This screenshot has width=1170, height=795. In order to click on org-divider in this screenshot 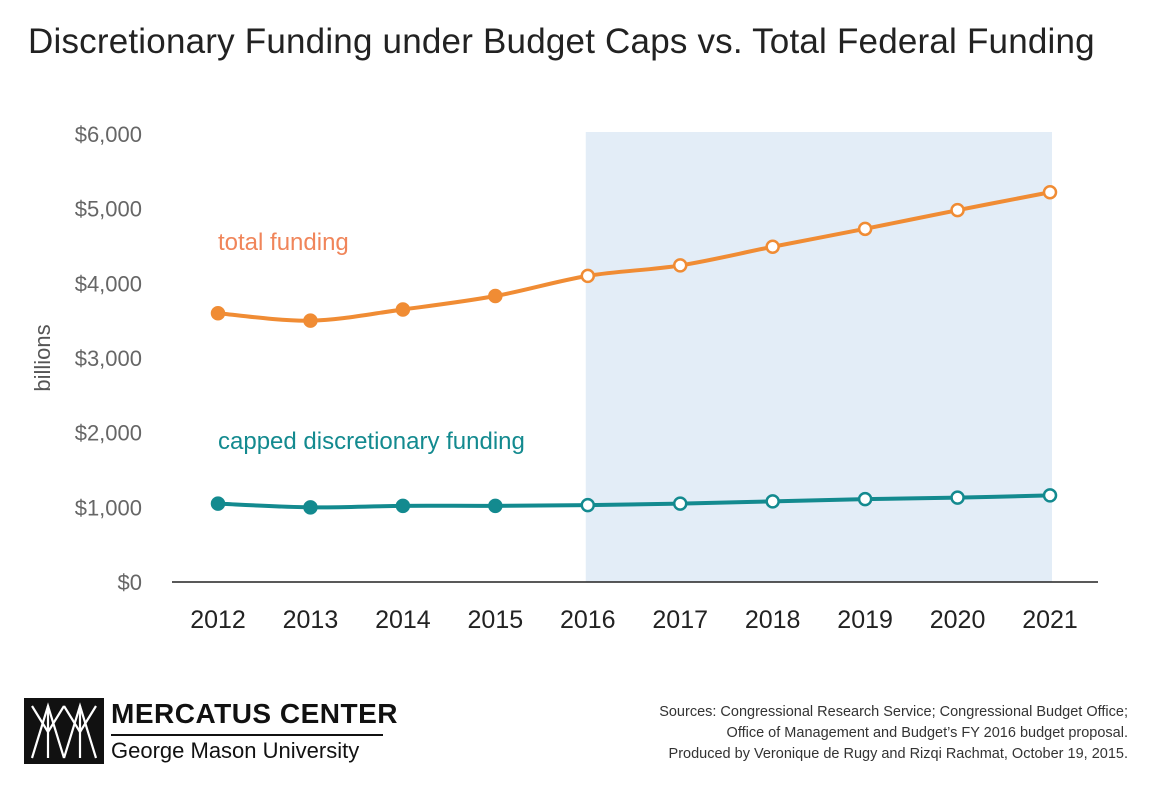, I will do `click(247, 735)`.